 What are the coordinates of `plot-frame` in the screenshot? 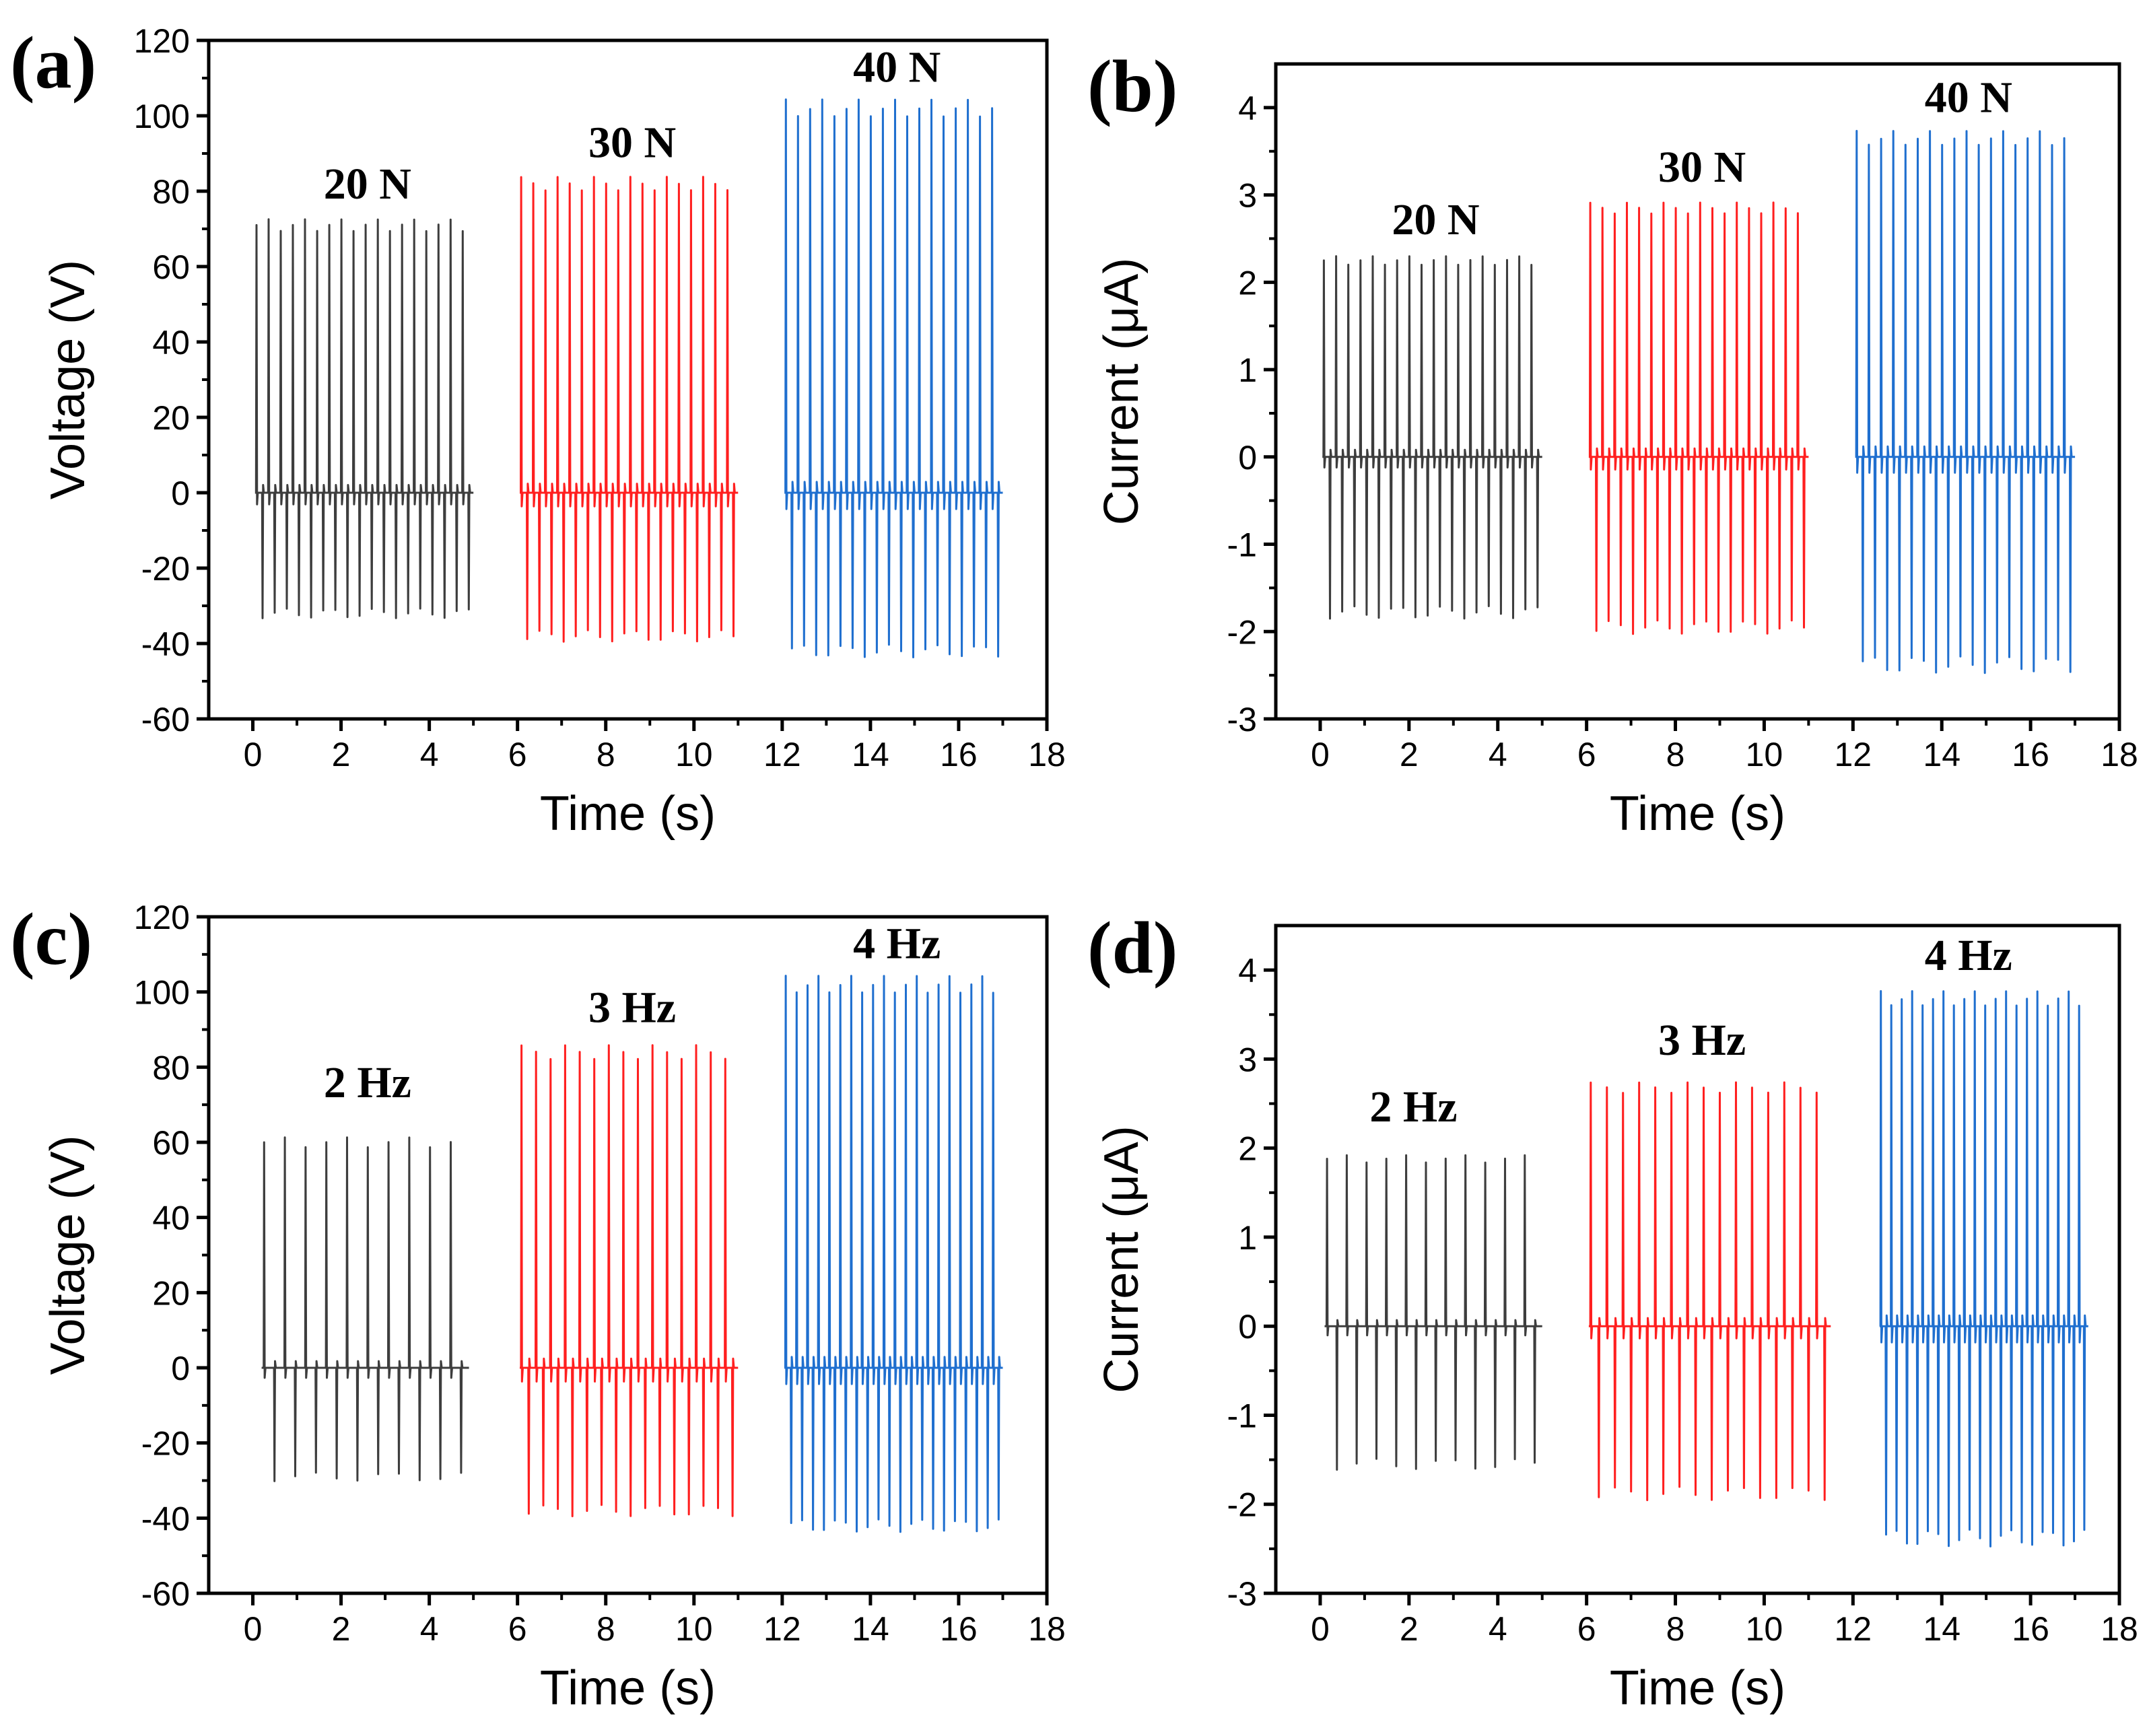 It's located at (1698, 391).